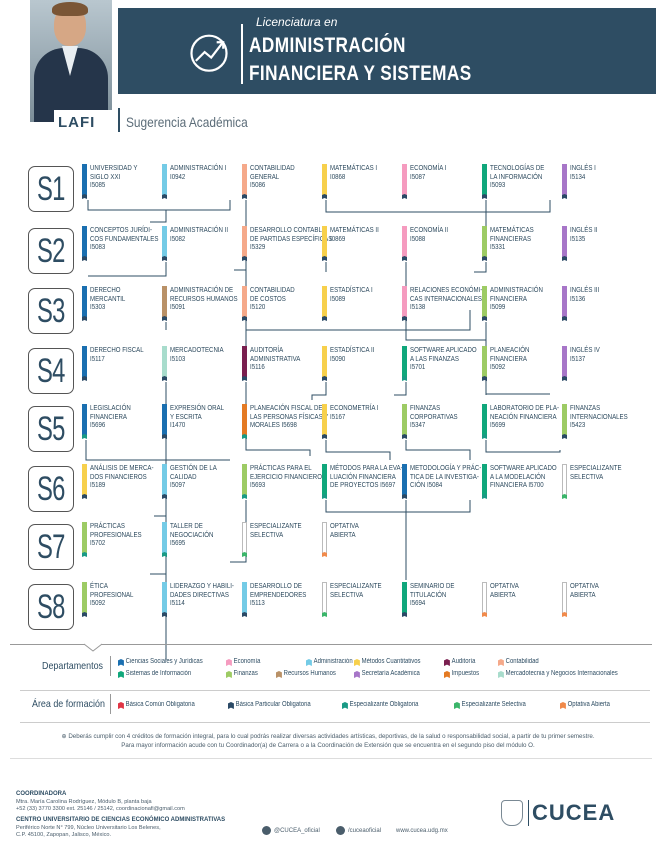  What do you see at coordinates (439, 365) in the screenshot?
I see `course-card: SOFTWARE APLICADO A LAS FINANZAS I5701` at bounding box center [439, 365].